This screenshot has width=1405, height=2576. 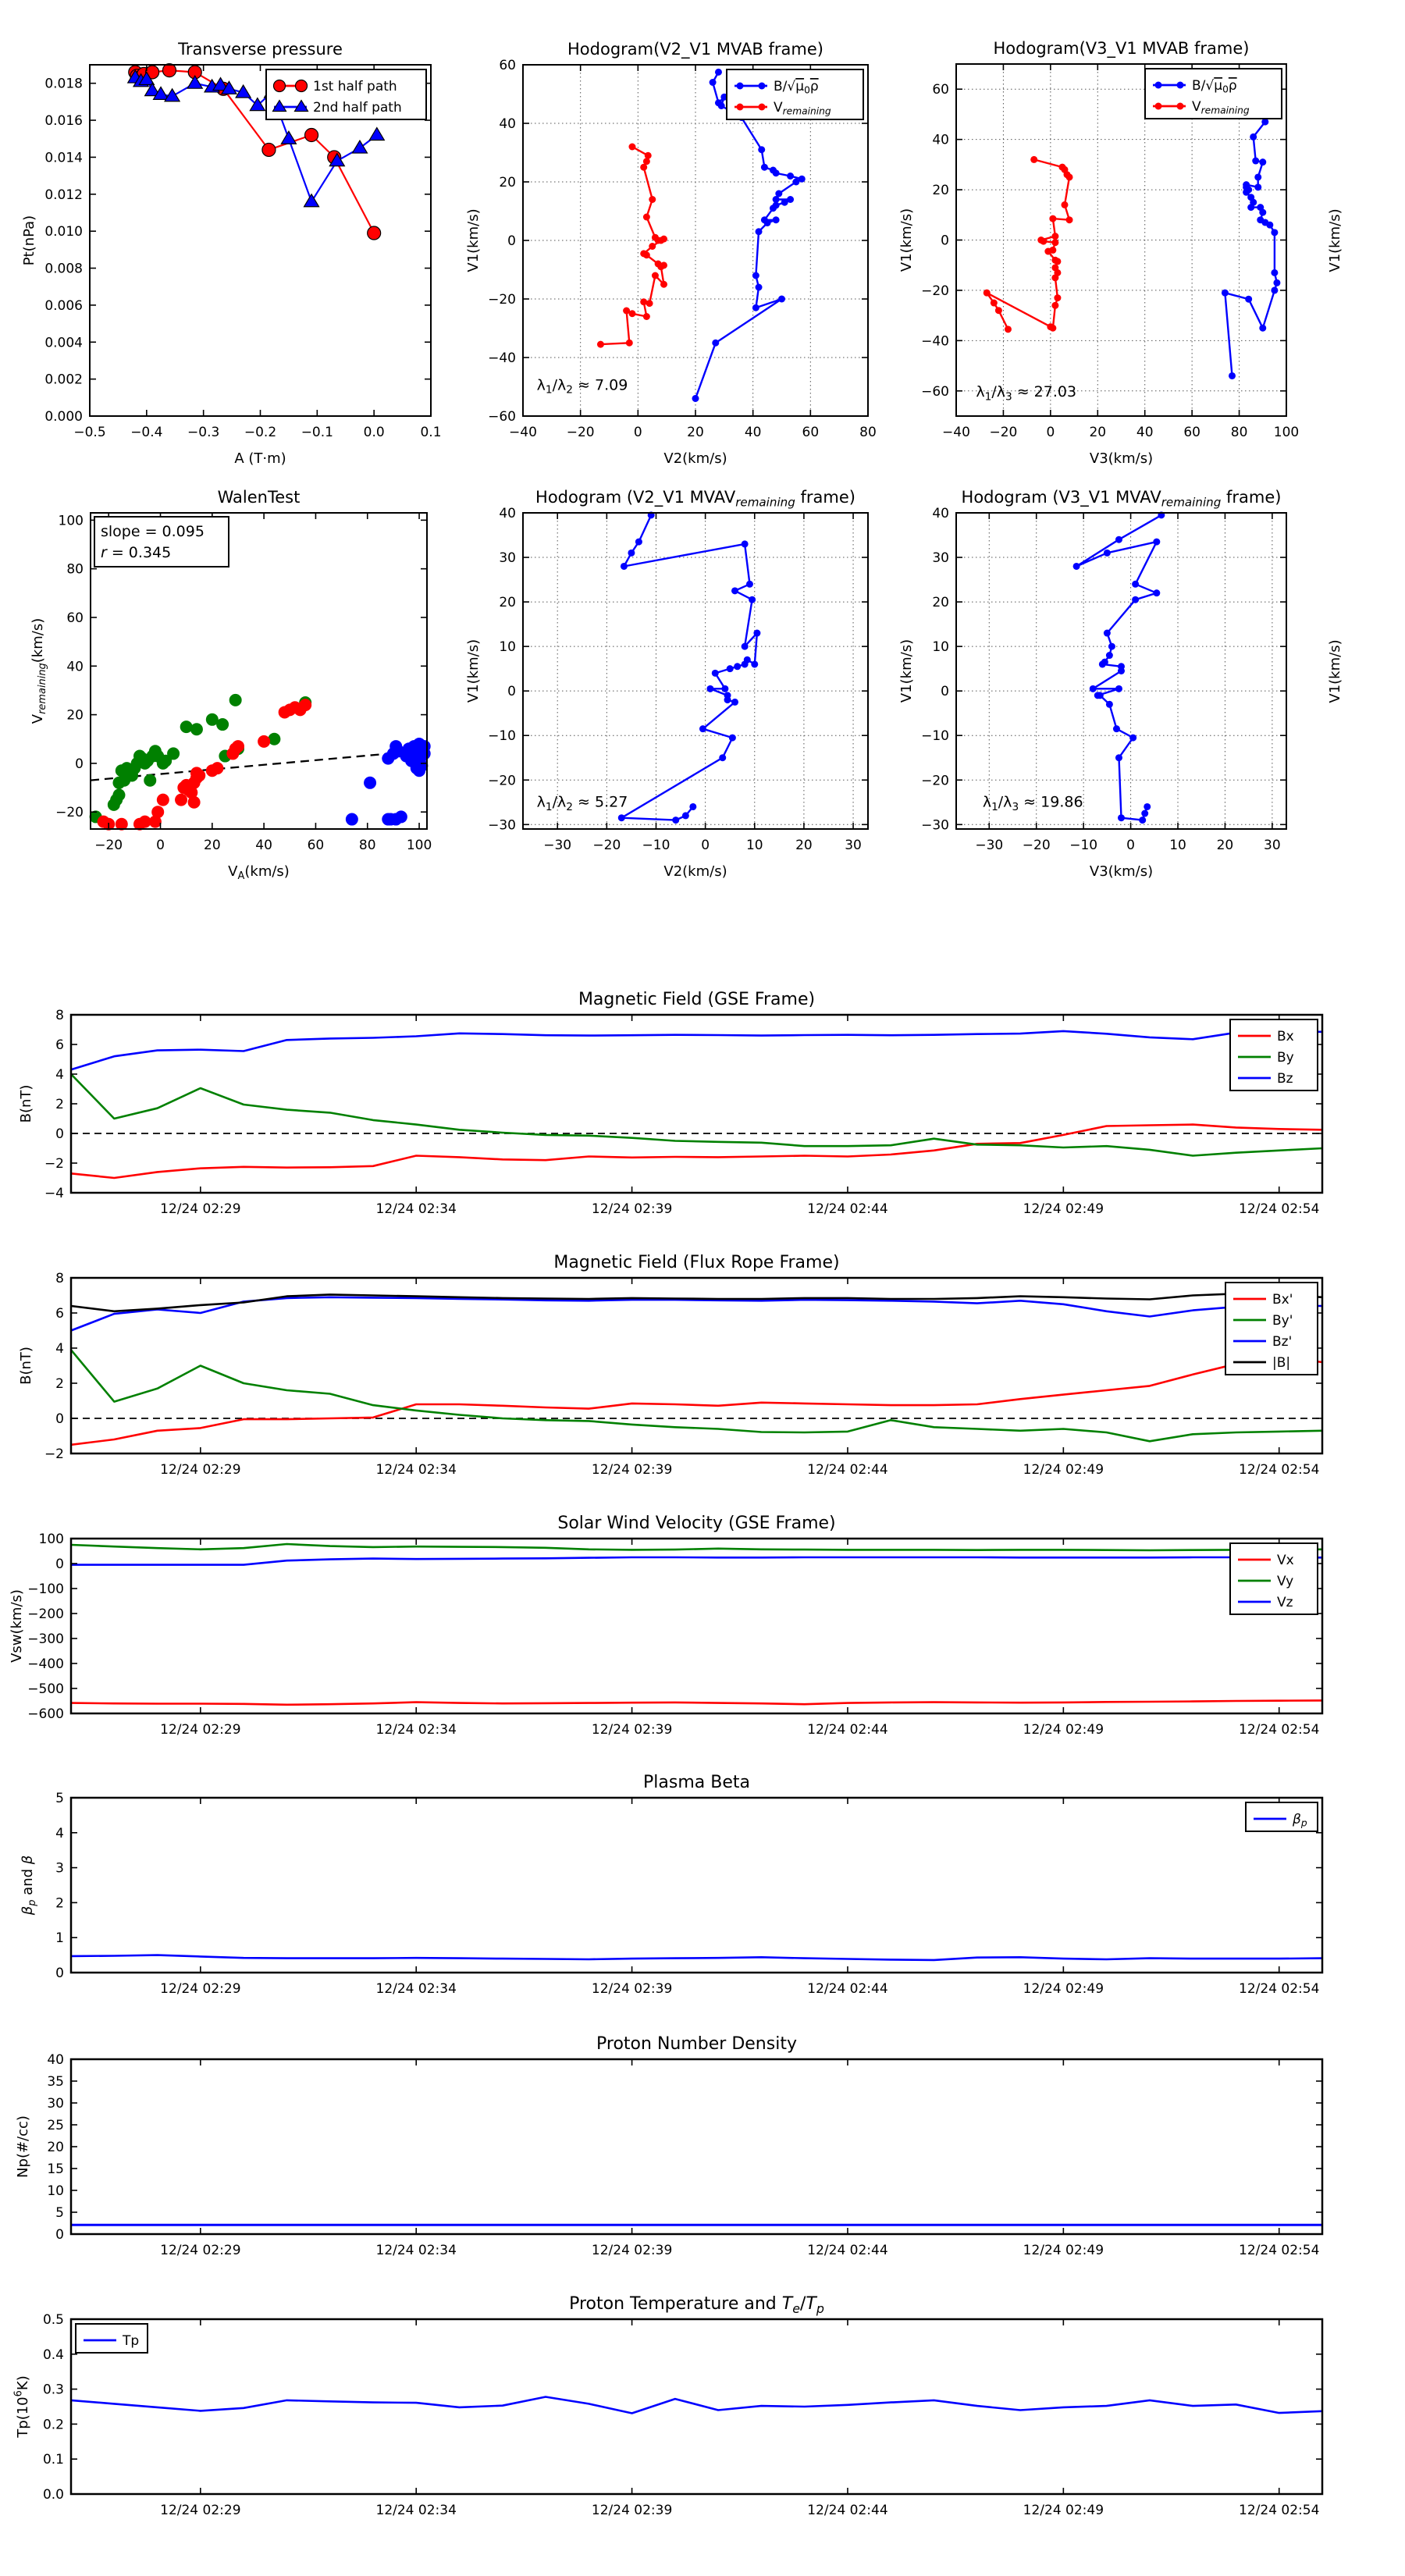 What do you see at coordinates (54, 1193) in the screenshot?
I see `y-tick-label: −4` at bounding box center [54, 1193].